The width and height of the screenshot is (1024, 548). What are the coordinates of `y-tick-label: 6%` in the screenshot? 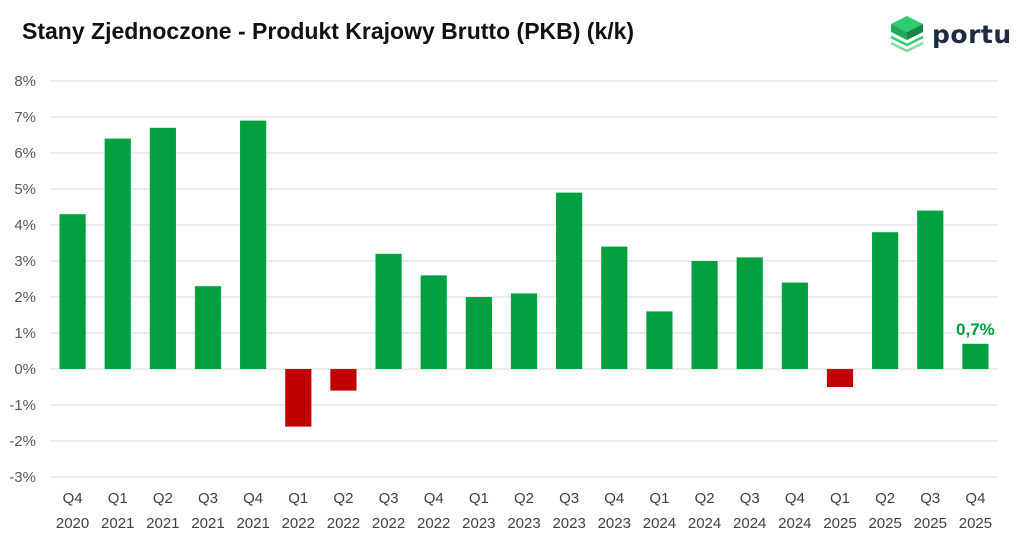 It's located at (25, 153).